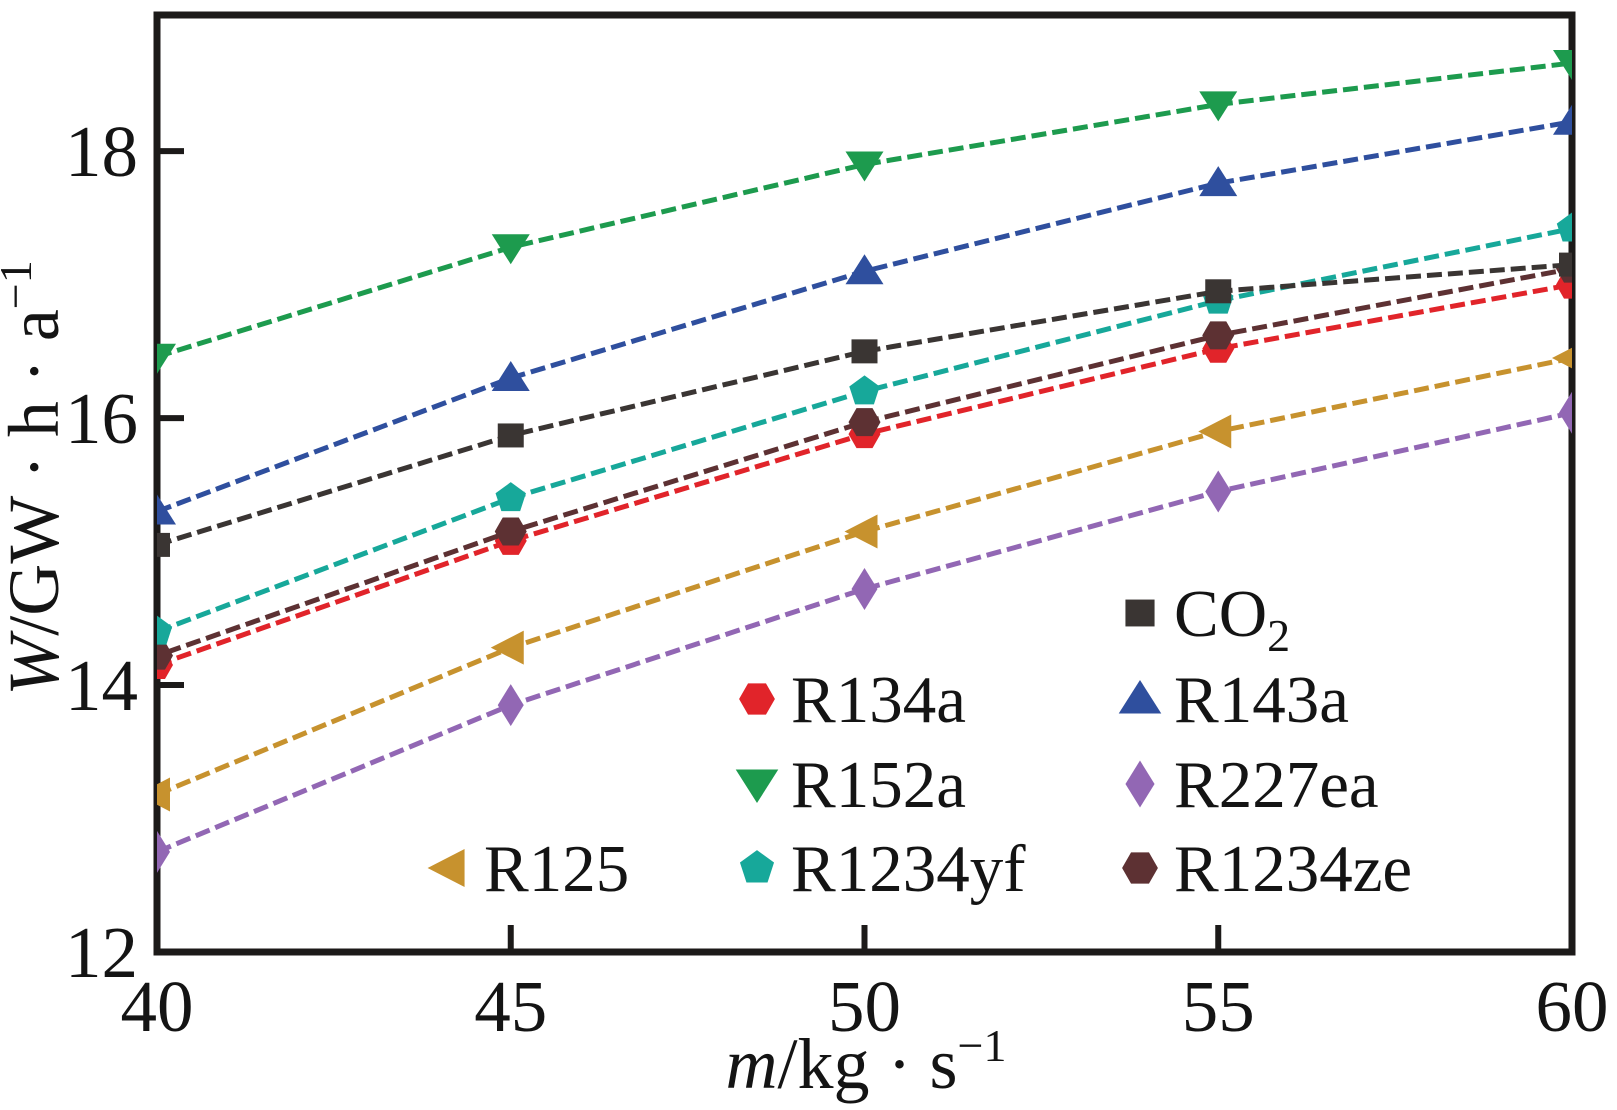 The image size is (1617, 1110). Describe the element at coordinates (510, 1006) in the screenshot. I see `x-tick-label: 45` at that location.